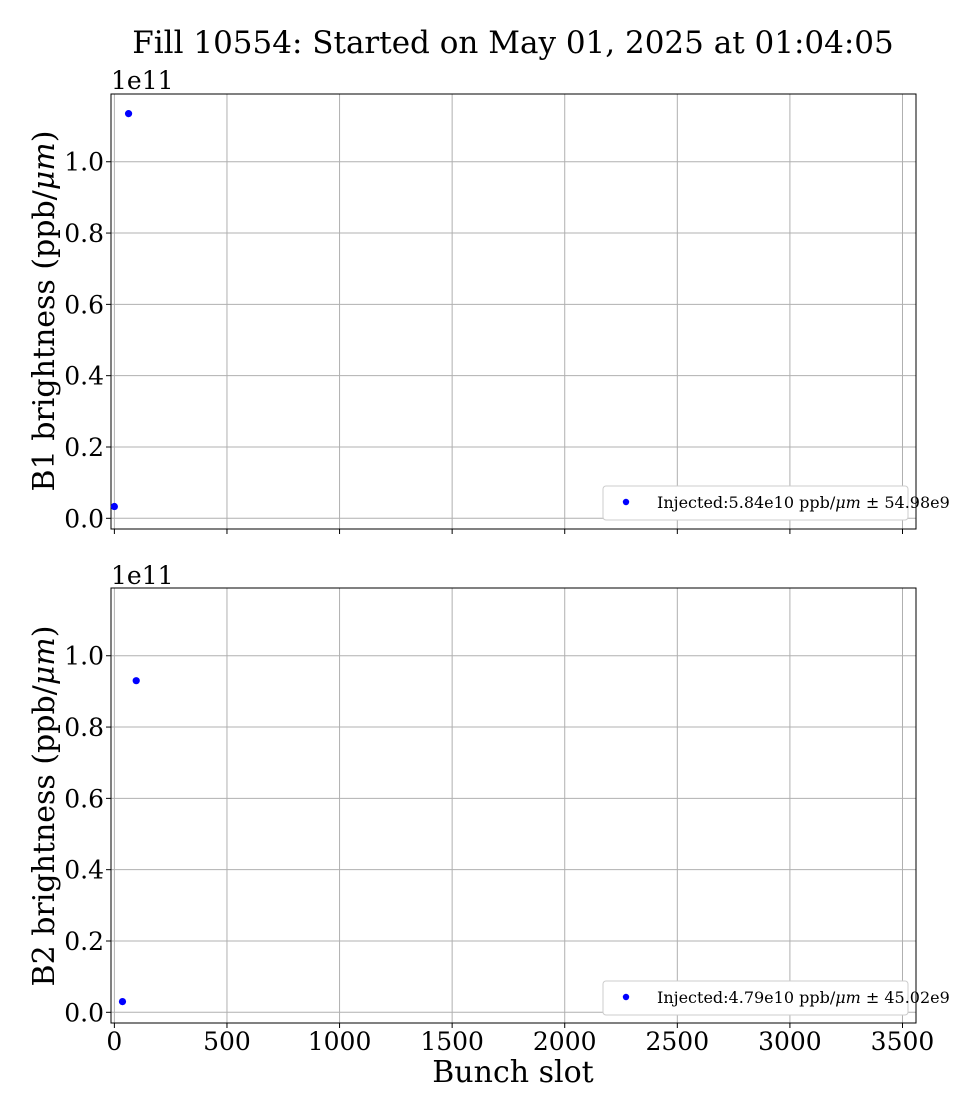  I want to click on x-tick-label: 2500, so click(678, 1041).